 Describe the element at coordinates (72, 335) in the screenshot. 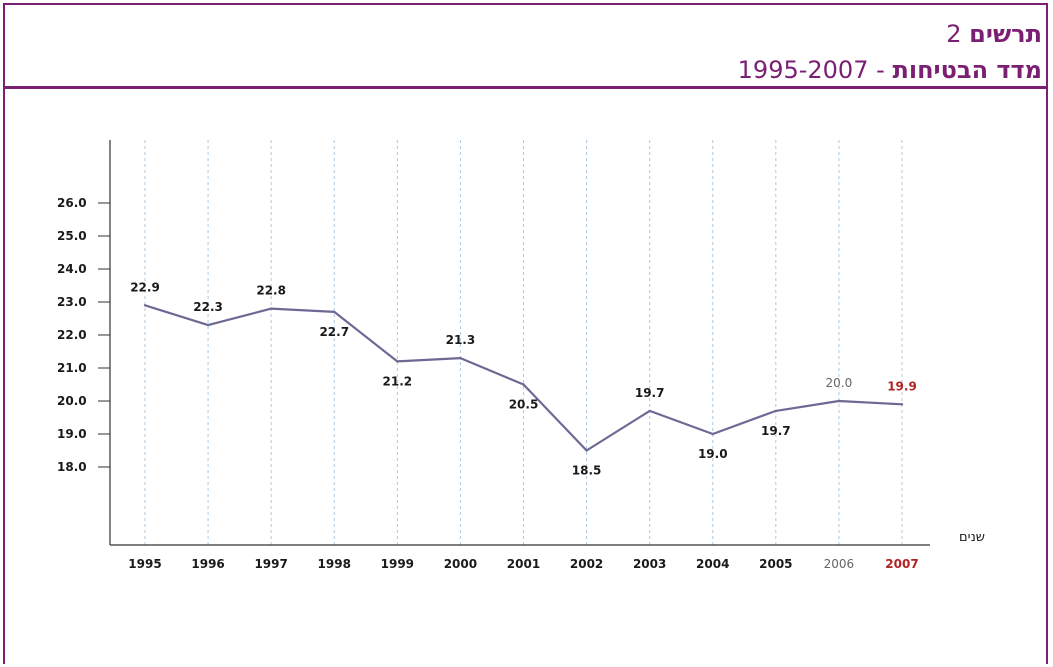

I see `y-tick-label: 22.0` at that location.